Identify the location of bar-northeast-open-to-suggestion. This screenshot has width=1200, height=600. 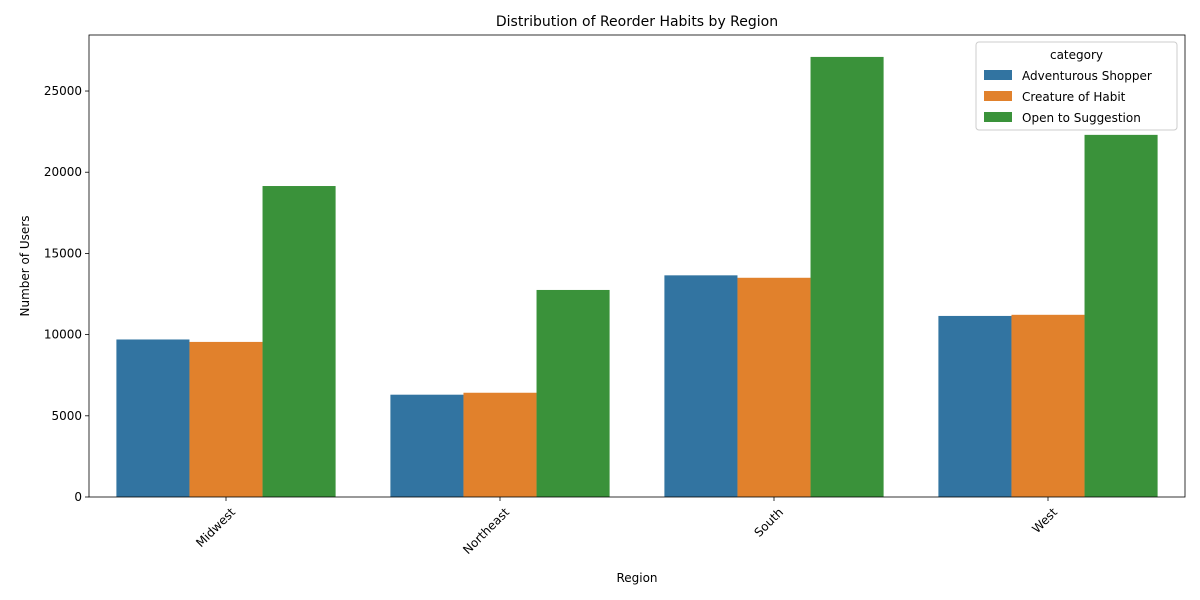
(573, 393).